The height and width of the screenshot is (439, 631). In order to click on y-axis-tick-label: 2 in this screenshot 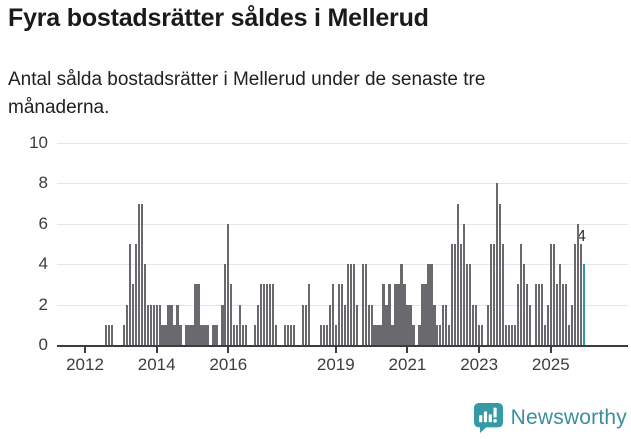, I will do `click(43, 304)`.